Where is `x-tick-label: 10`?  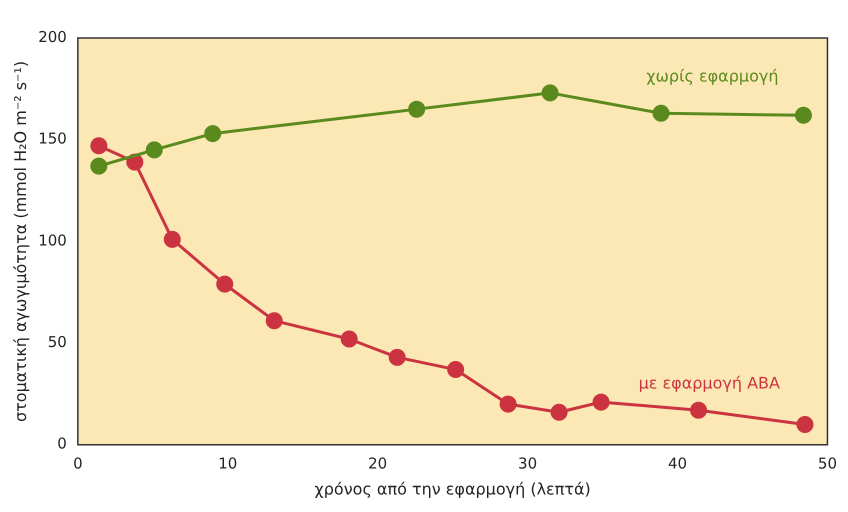
x-tick-label: 10 is located at coordinates (228, 463).